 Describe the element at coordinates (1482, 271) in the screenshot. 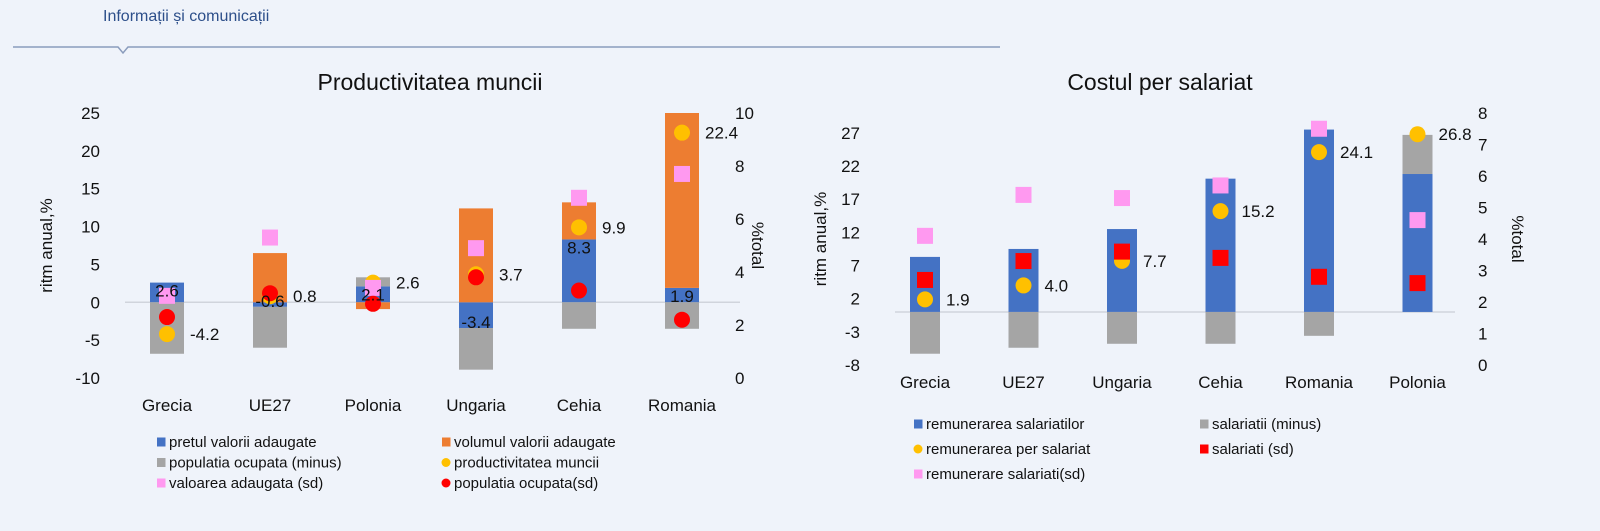

I see `y2-tick-label: 3` at that location.